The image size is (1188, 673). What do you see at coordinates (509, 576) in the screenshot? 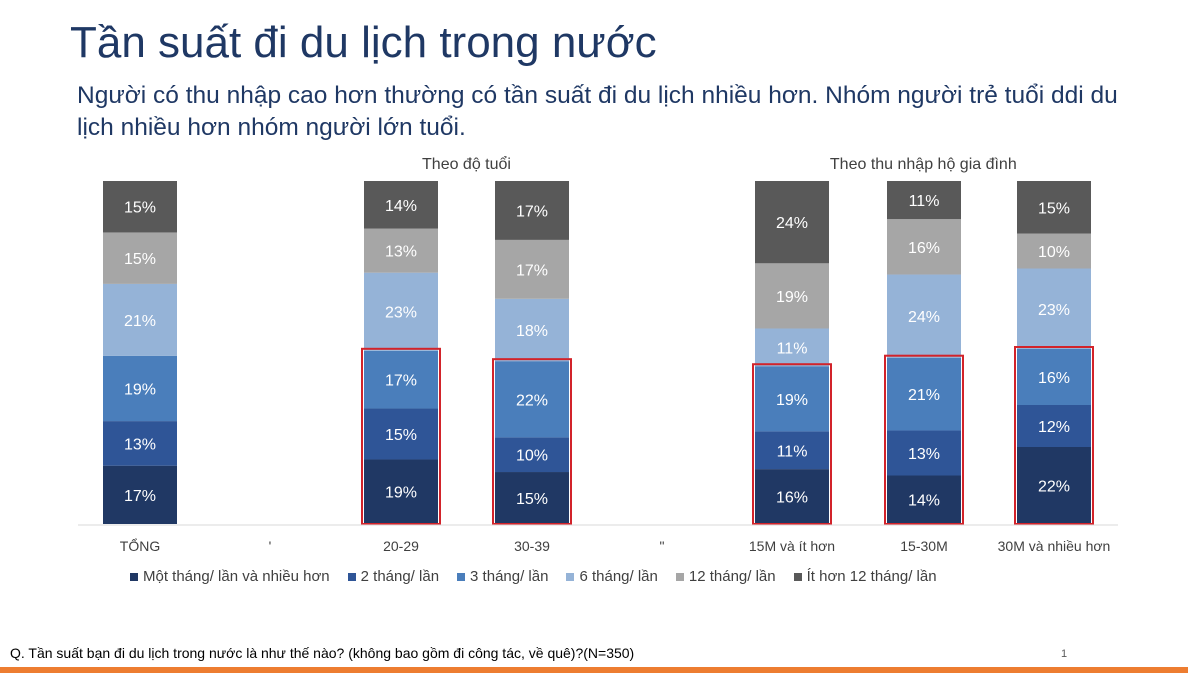
I see `legend-label: 3 tháng/ lần` at bounding box center [509, 576].